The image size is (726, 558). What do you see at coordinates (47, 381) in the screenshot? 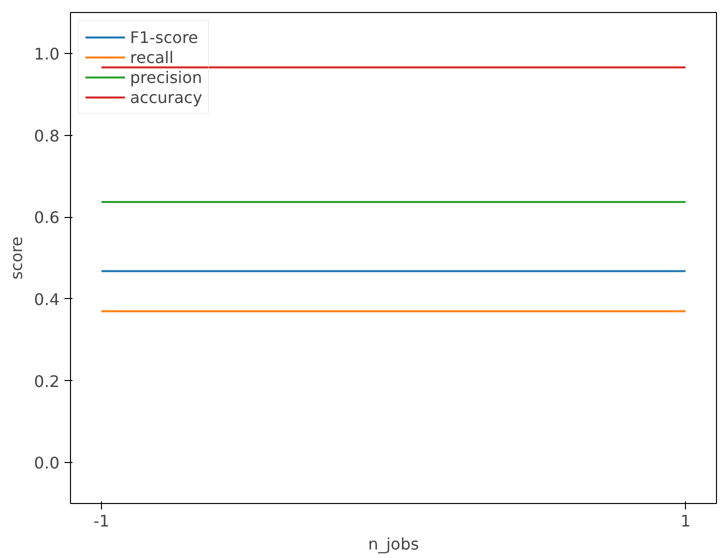
I see `y-tick-label: 0.2` at bounding box center [47, 381].